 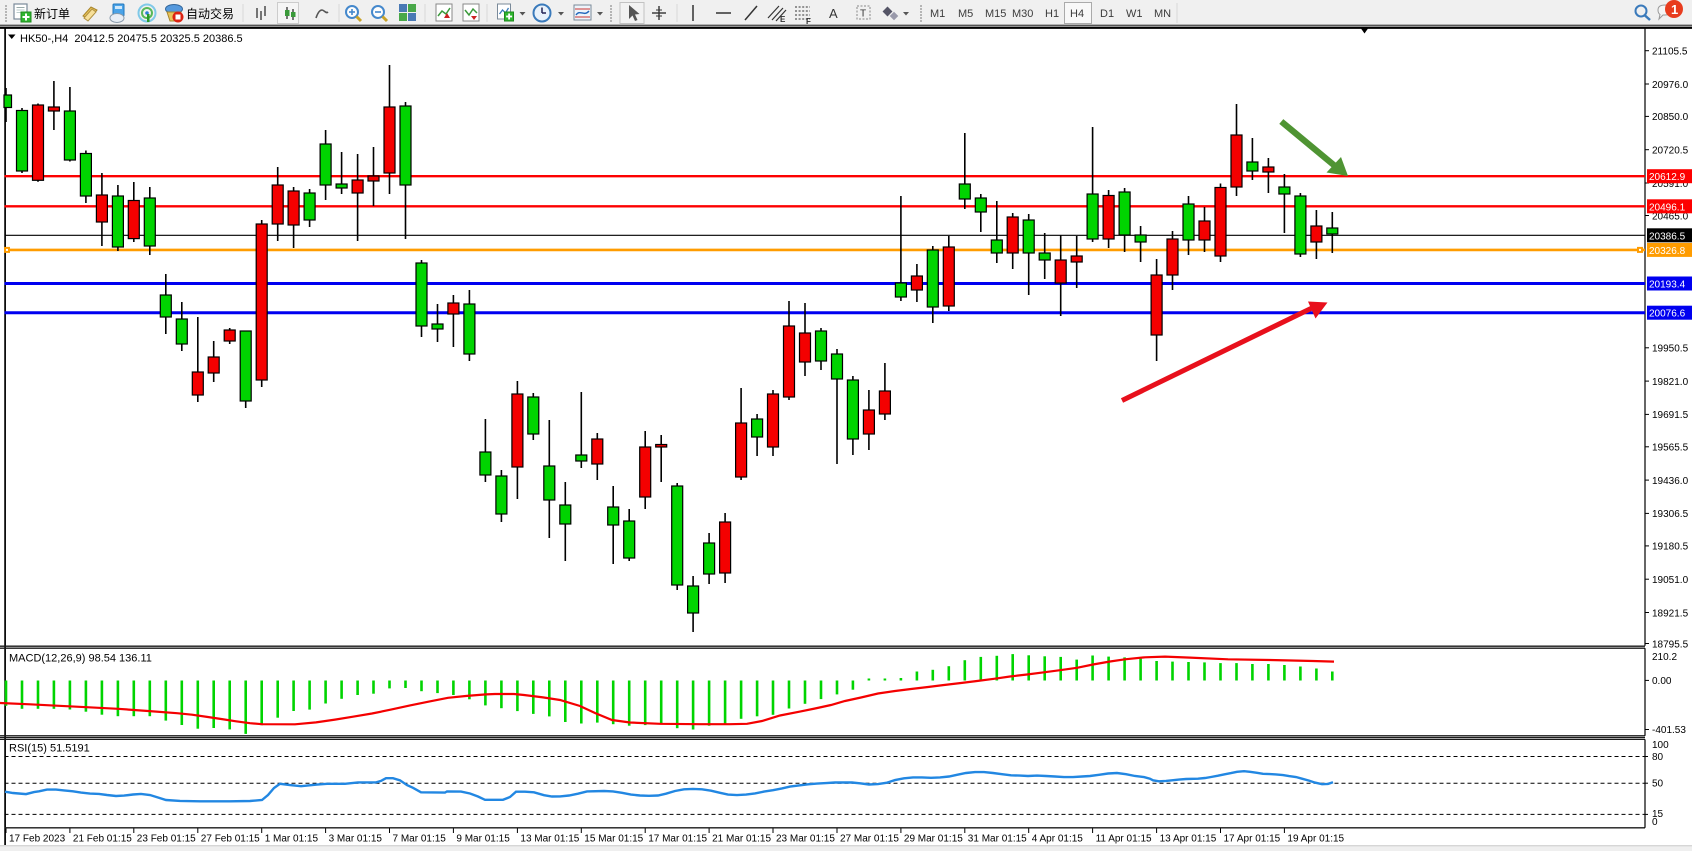 What do you see at coordinates (613, 838) in the screenshot?
I see `svg-text: 15 Mar 01:15` at bounding box center [613, 838].